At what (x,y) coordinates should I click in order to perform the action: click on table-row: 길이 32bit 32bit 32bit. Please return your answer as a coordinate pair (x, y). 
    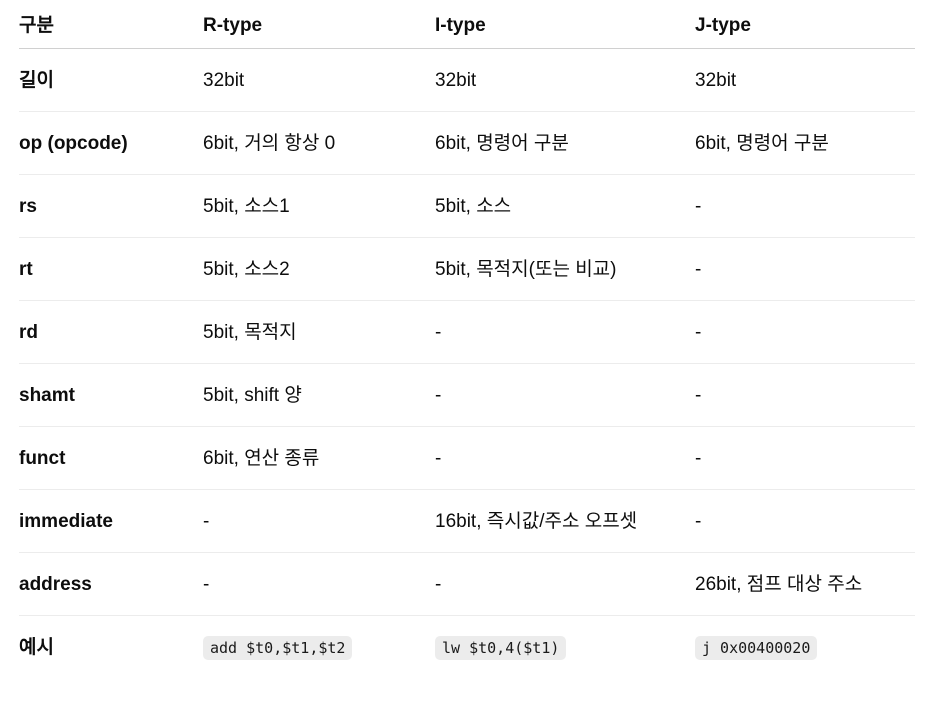
    Looking at the image, I should click on (467, 80).